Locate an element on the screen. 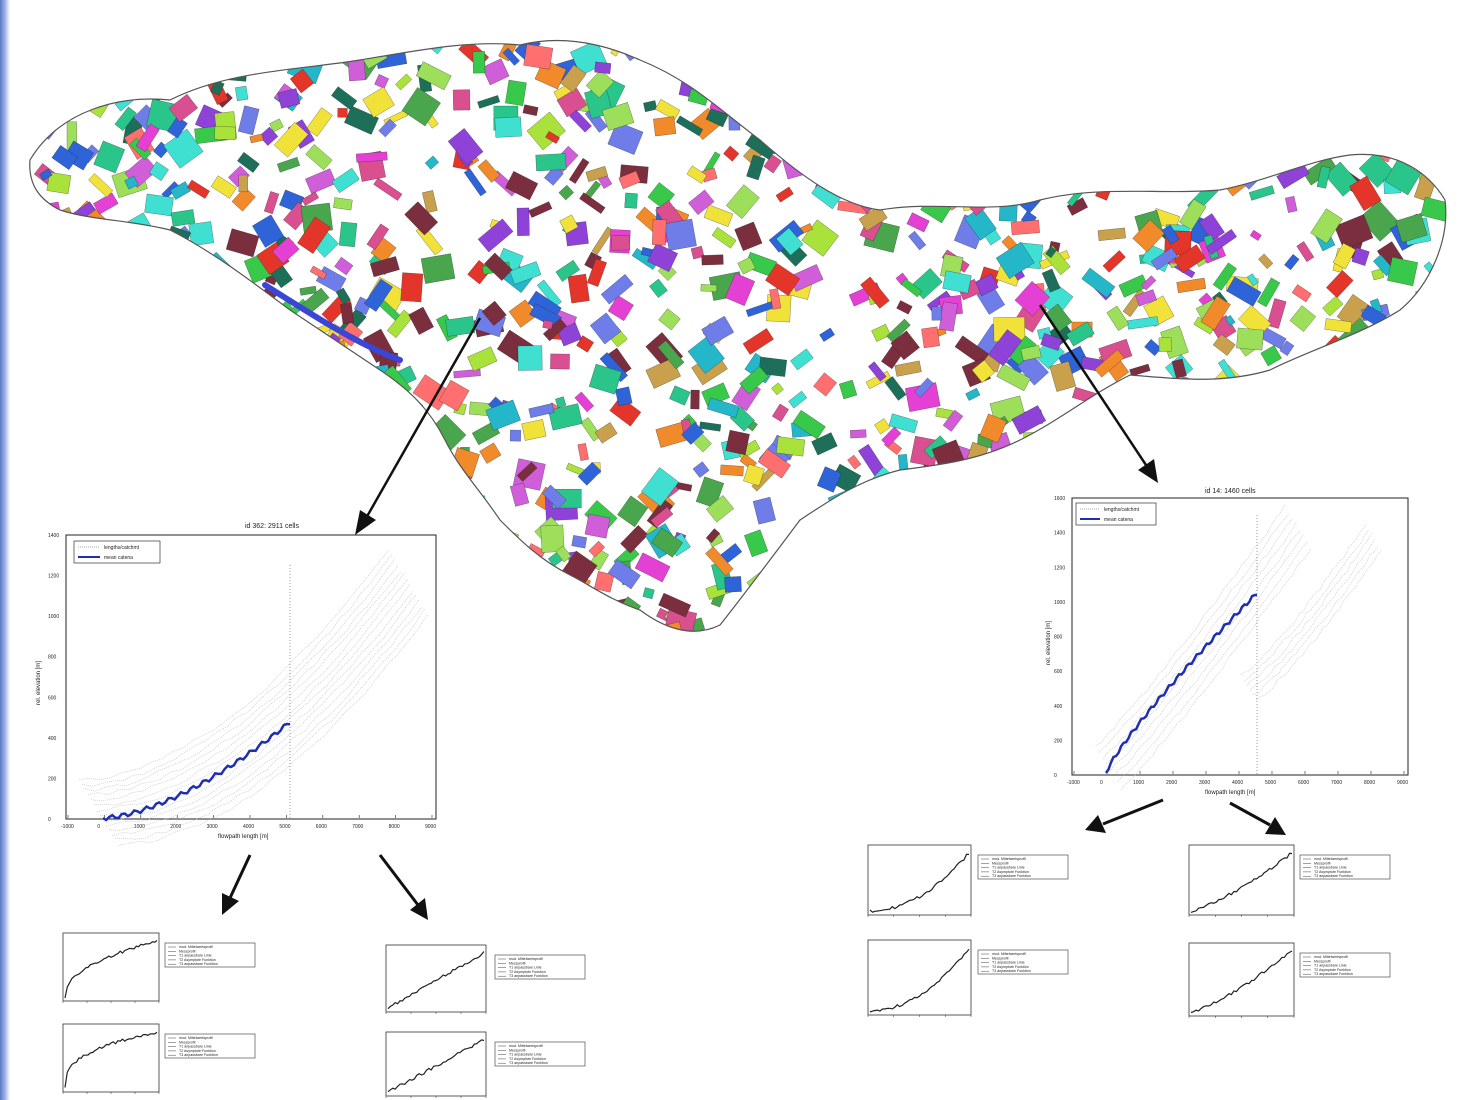  y-tick-label: 200 is located at coordinates (52, 779).